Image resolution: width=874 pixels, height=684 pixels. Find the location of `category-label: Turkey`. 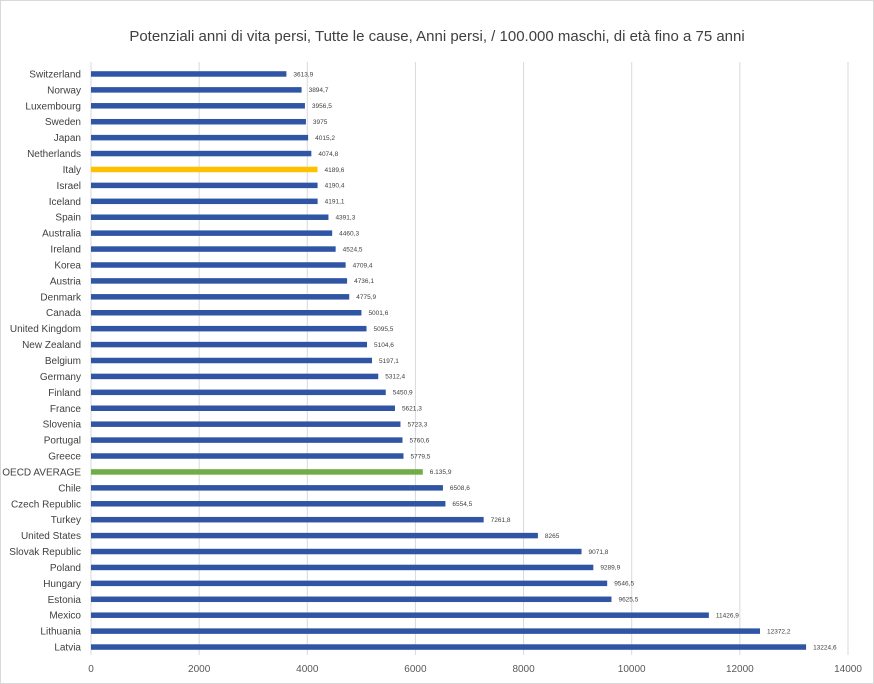

category-label: Turkey is located at coordinates (66, 520).